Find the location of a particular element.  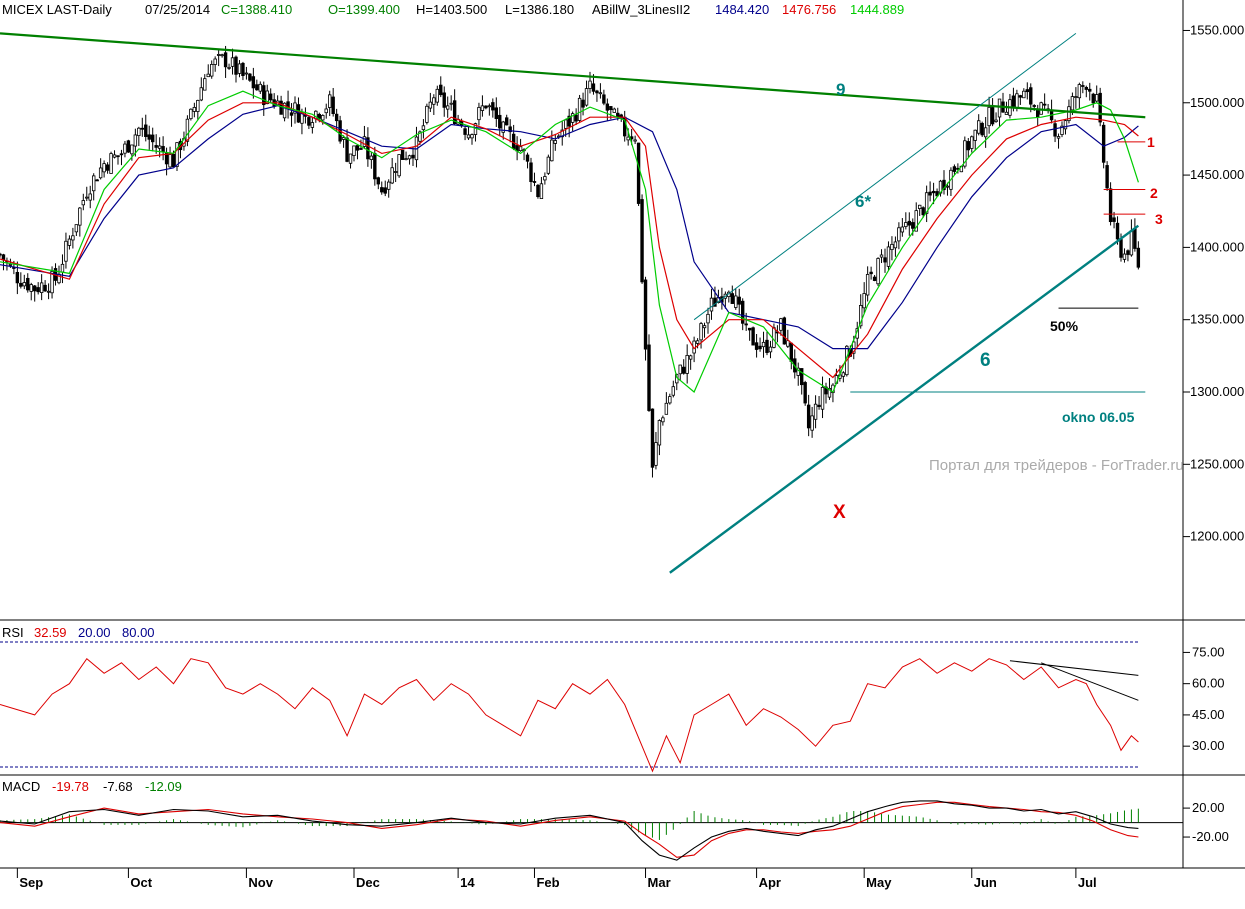

rsi-title: RSI is located at coordinates (13, 632).